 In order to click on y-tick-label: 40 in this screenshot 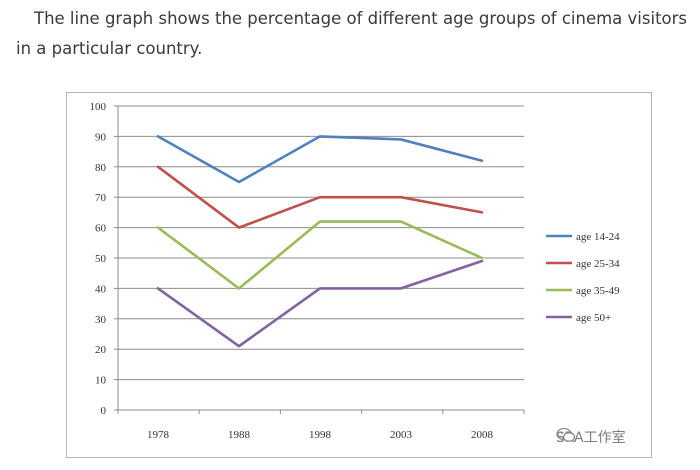, I will do `click(101, 289)`.